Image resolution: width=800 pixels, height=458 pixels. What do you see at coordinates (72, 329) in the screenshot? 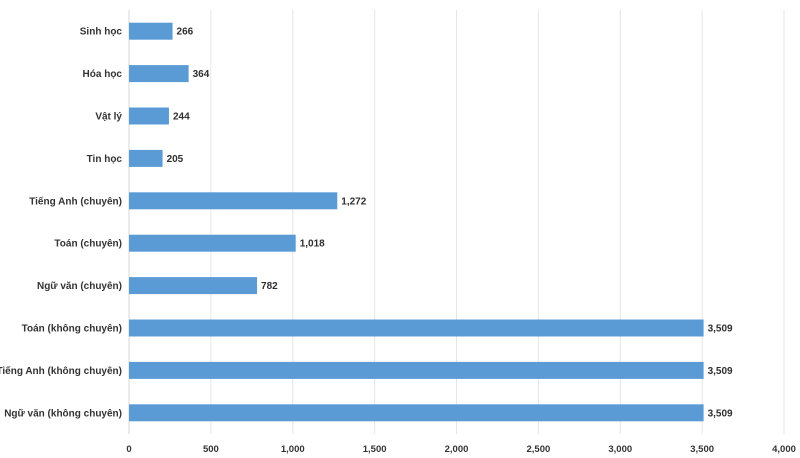
I see `category-label-7: Toán (không chuyên)` at bounding box center [72, 329].